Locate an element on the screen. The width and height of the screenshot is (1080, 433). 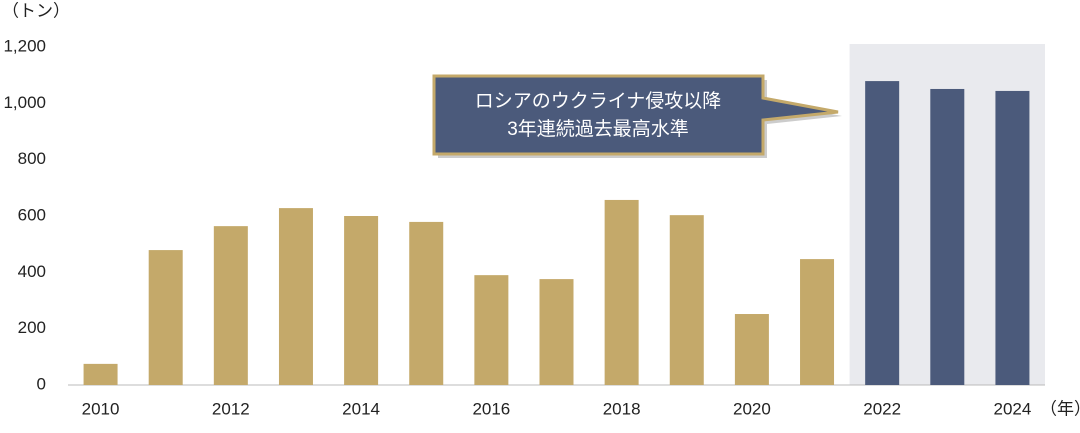
x-tick-label: 2020 is located at coordinates (752, 408).